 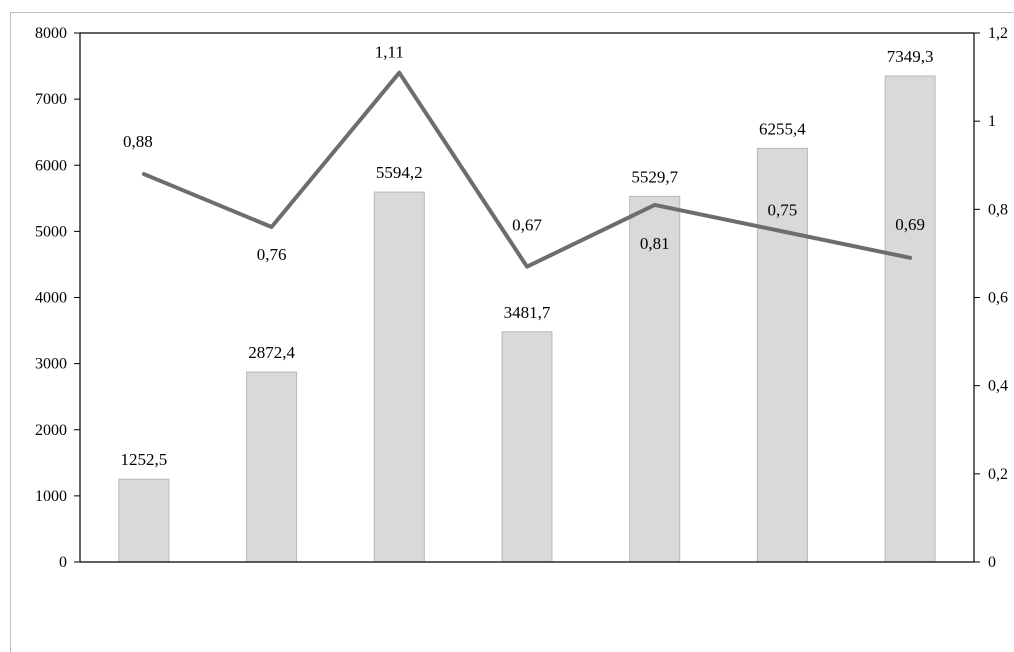 What do you see at coordinates (910, 224) in the screenshot?
I see `line-value-label: 0,69` at bounding box center [910, 224].